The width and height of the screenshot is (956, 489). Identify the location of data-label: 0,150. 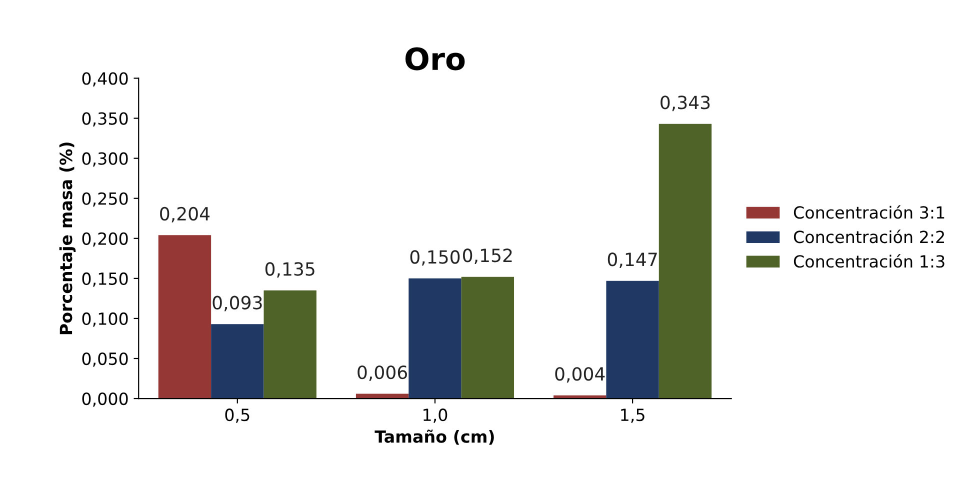
(435, 258).